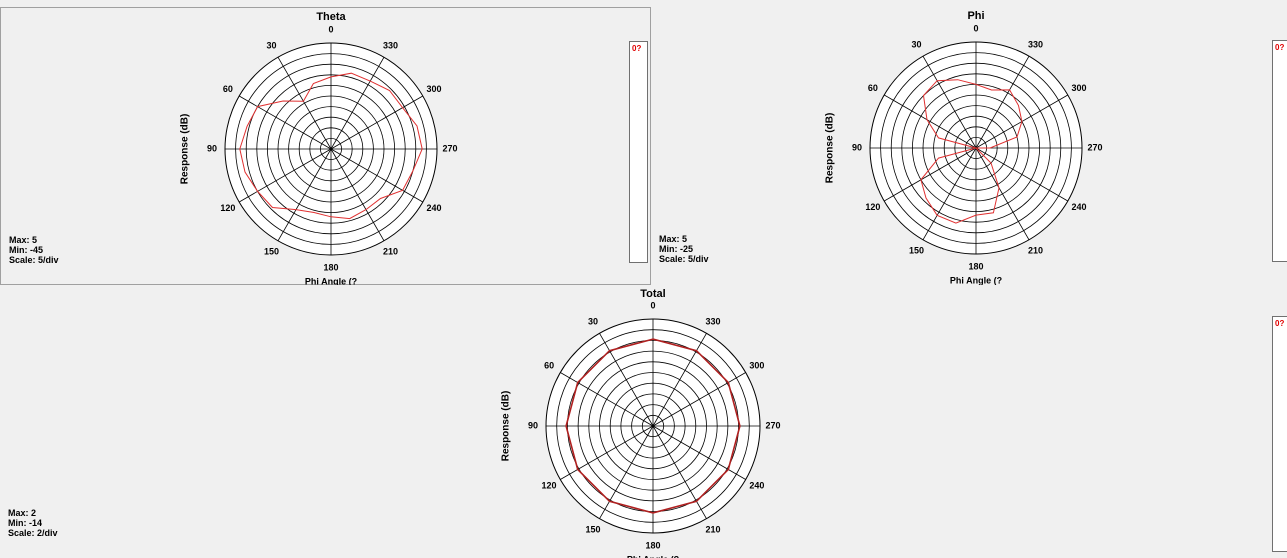  Describe the element at coordinates (33, 533) in the screenshot. I see `total-scale: Scale: 2/div` at that location.